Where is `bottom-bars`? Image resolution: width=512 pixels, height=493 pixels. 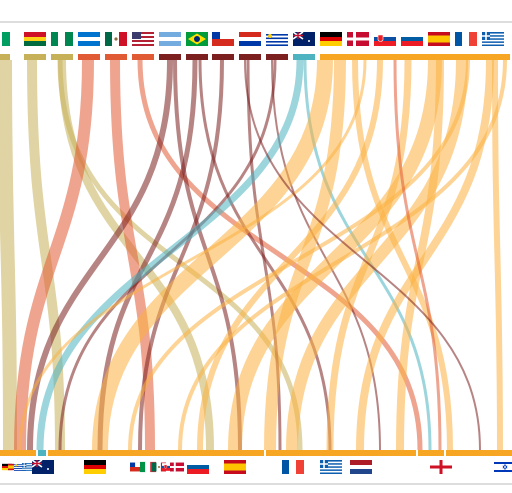 bottom-bars is located at coordinates (256, 453).